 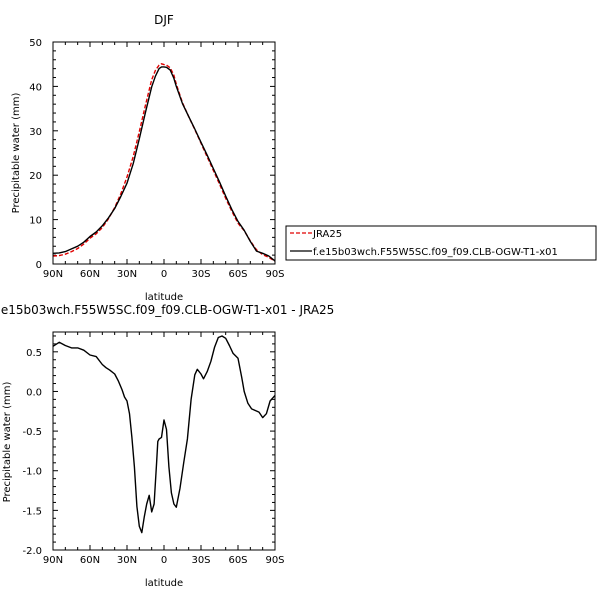 I want to click on top-y-tick-label: 10, so click(x=35, y=221).